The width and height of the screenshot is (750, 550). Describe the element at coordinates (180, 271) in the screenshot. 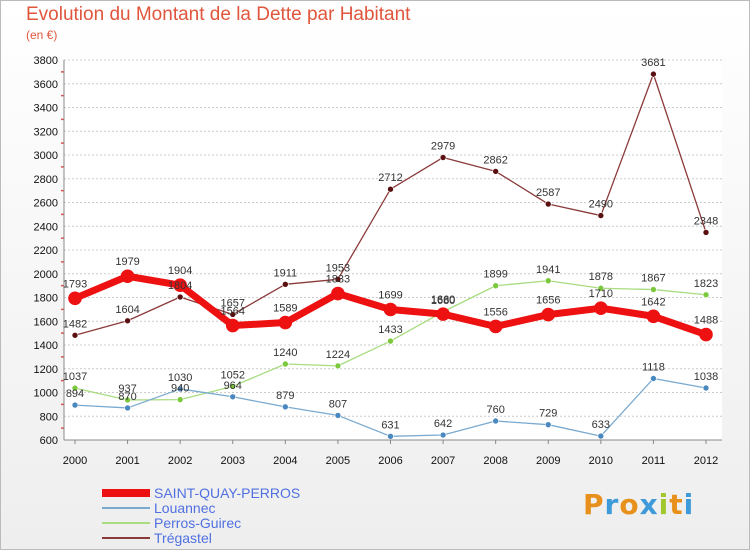

I see `data-label: 1904` at that location.